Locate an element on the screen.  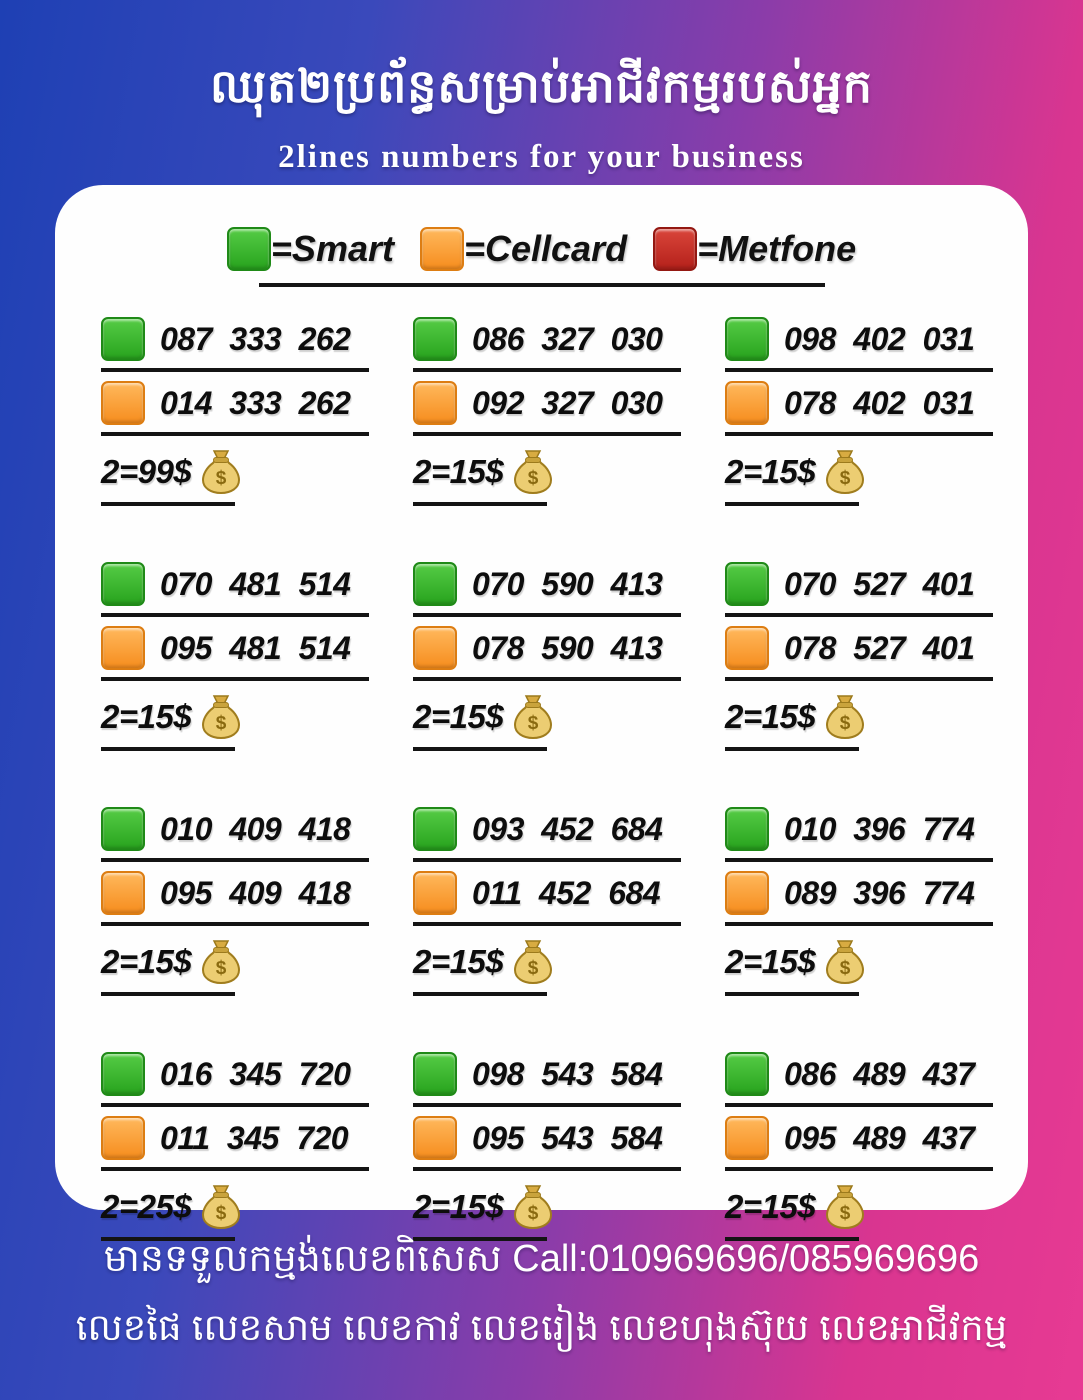
cellcard-number-line: 014 333 262 is located at coordinates (235, 408).